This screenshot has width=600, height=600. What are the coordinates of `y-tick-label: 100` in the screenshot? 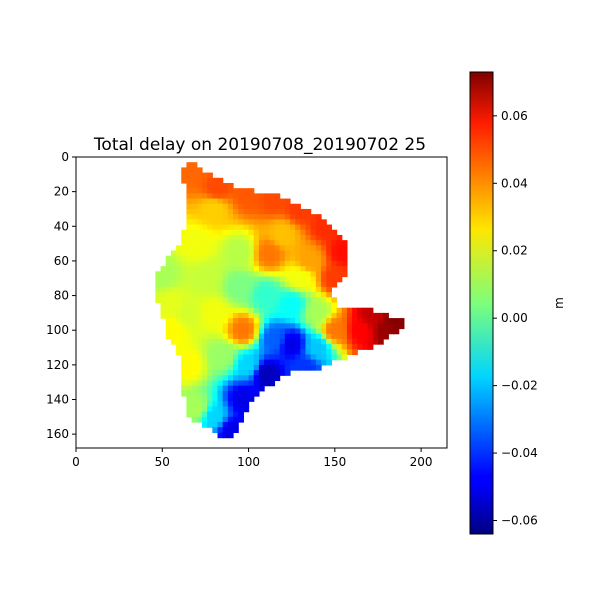 It's located at (57, 330).